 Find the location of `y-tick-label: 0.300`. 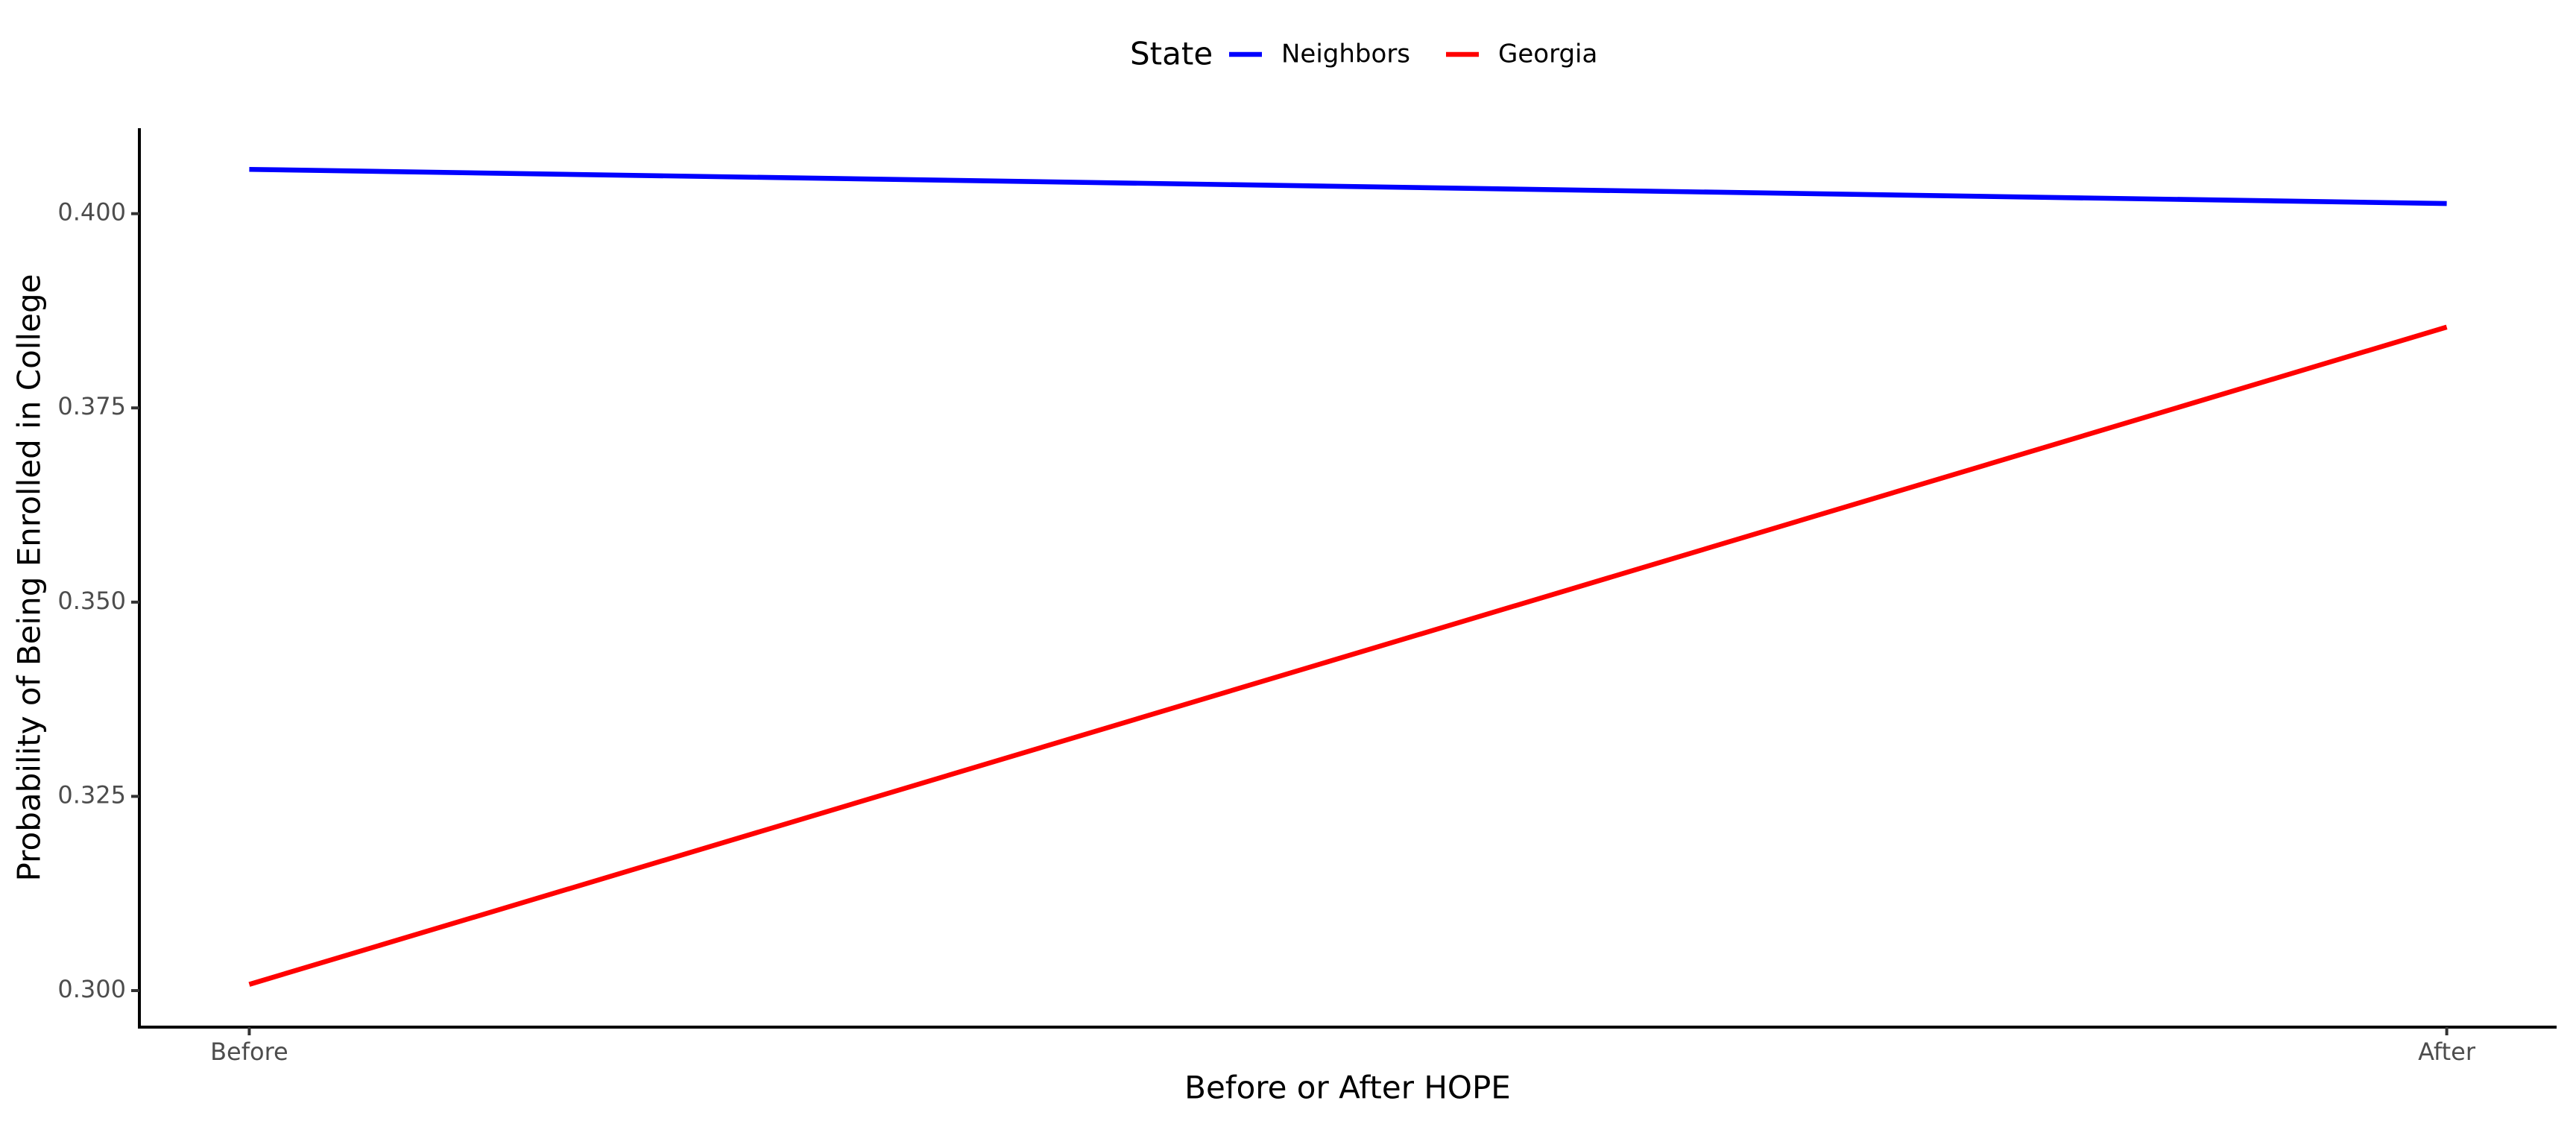

y-tick-label: 0.300 is located at coordinates (91, 989).